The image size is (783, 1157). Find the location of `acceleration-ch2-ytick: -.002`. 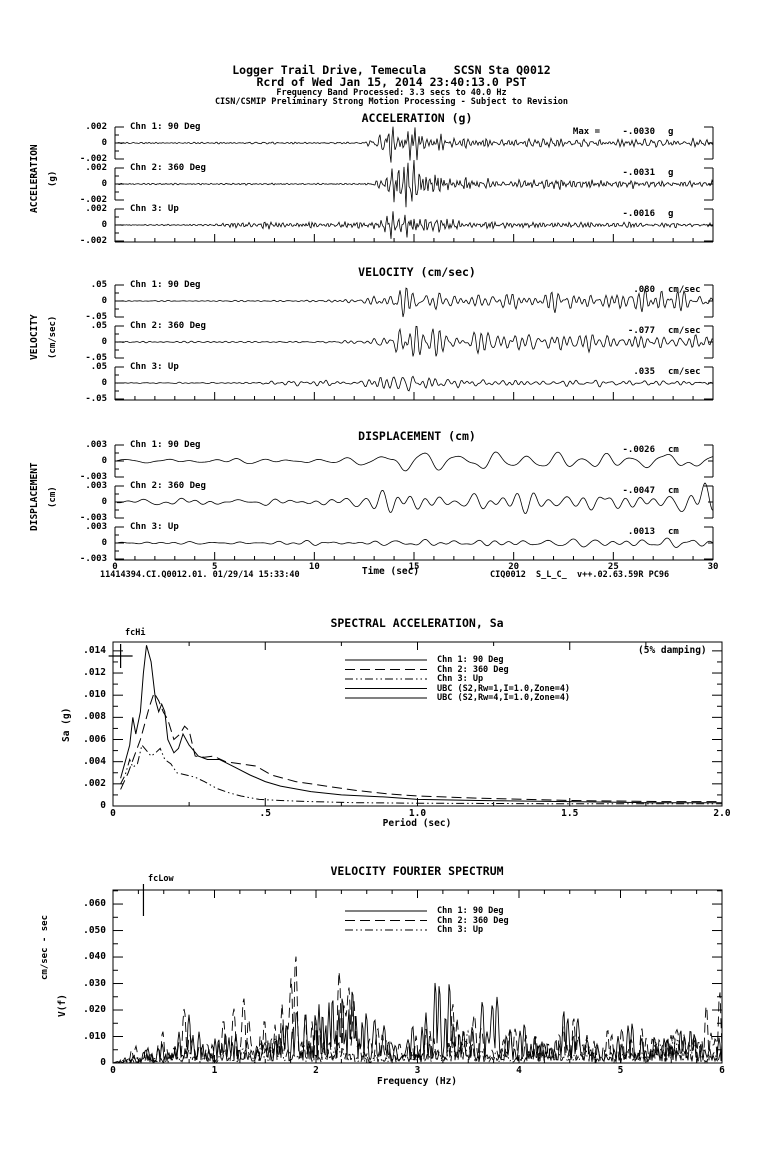

acceleration-ch2-ytick: -.002 is located at coordinates (93, 200).